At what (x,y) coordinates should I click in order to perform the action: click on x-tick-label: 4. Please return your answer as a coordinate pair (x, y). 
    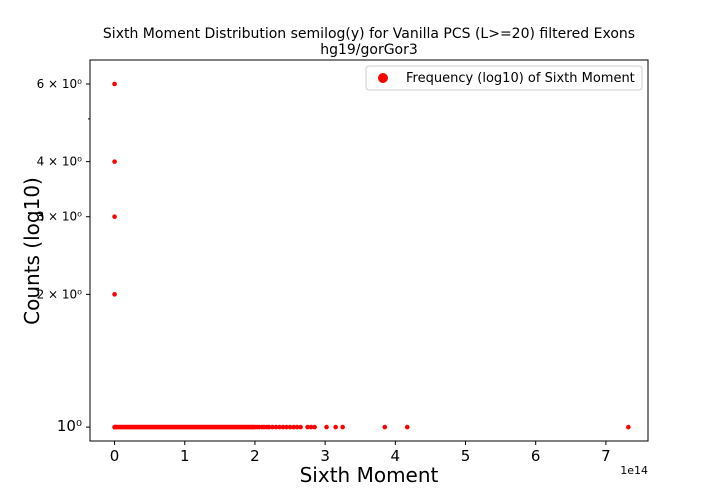
    Looking at the image, I should click on (396, 456).